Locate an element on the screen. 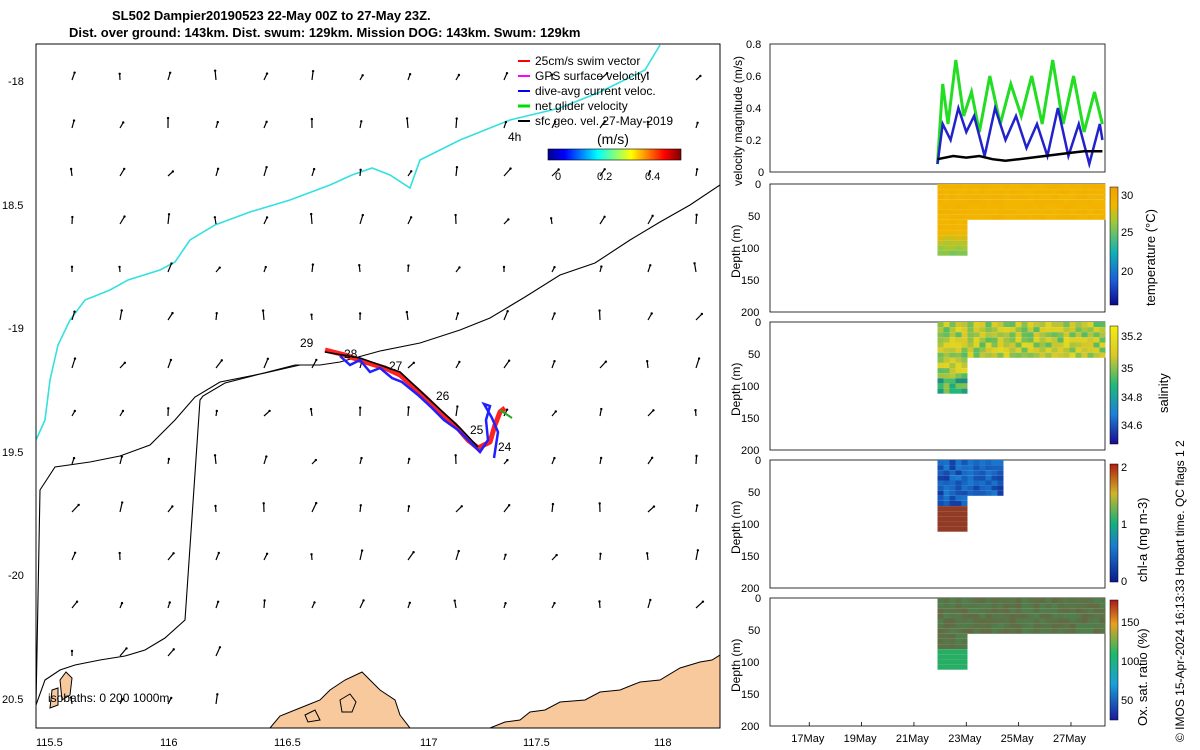 The height and width of the screenshot is (750, 1200). depth-tick: 150 is located at coordinates (750, 281).